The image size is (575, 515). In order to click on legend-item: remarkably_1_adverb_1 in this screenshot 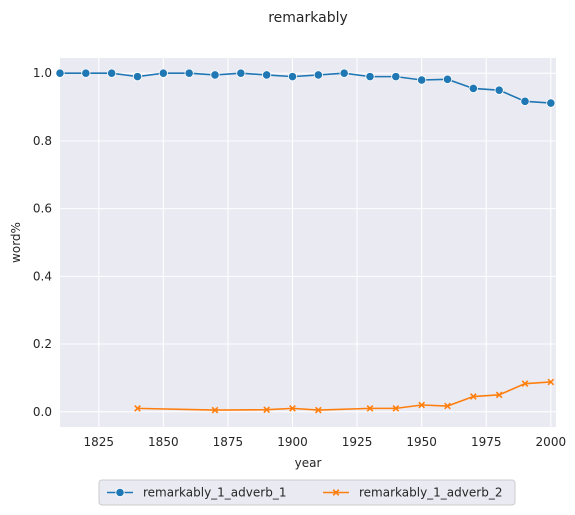, I will do `click(196, 493)`.